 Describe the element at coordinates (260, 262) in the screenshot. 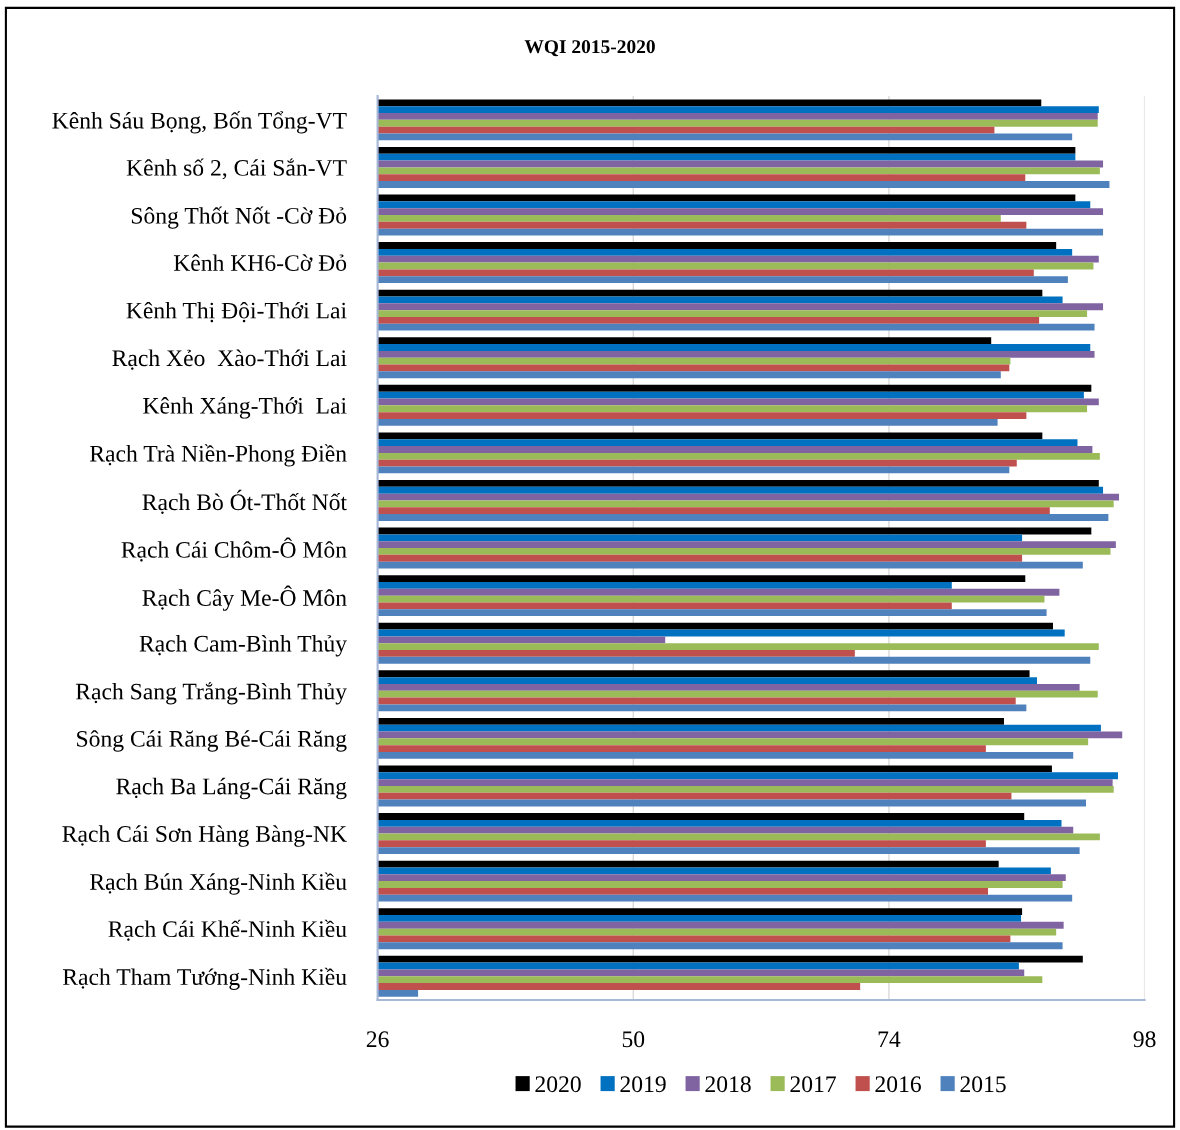

I see `y-tick-label: Kênh KH6-Cờ Đỏ` at that location.